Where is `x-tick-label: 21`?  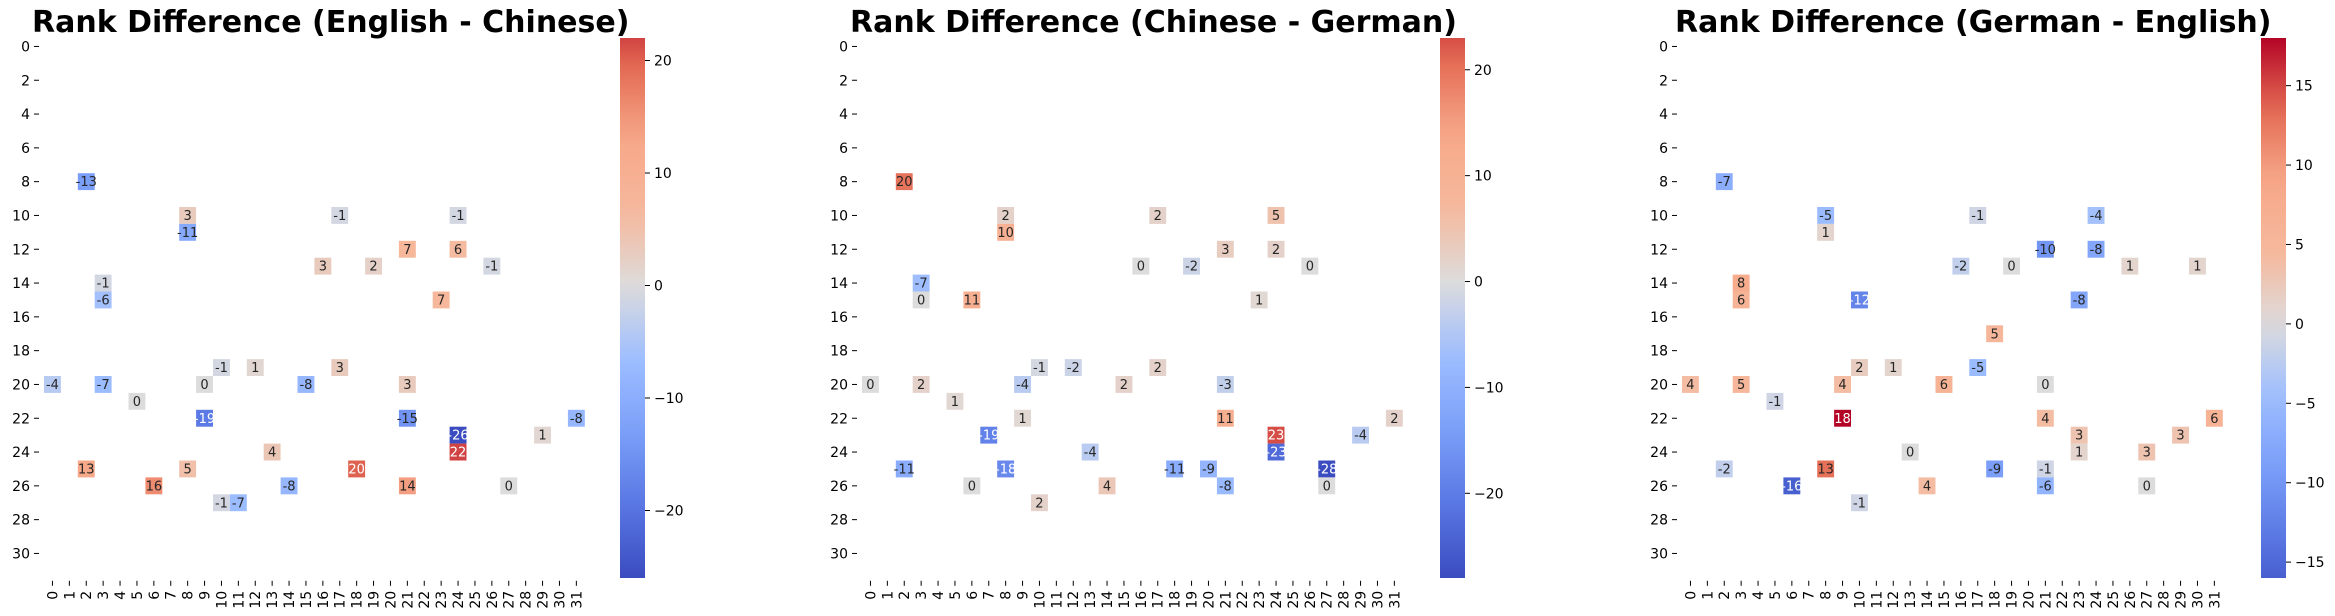
x-tick-label: 21 is located at coordinates (2046, 600).